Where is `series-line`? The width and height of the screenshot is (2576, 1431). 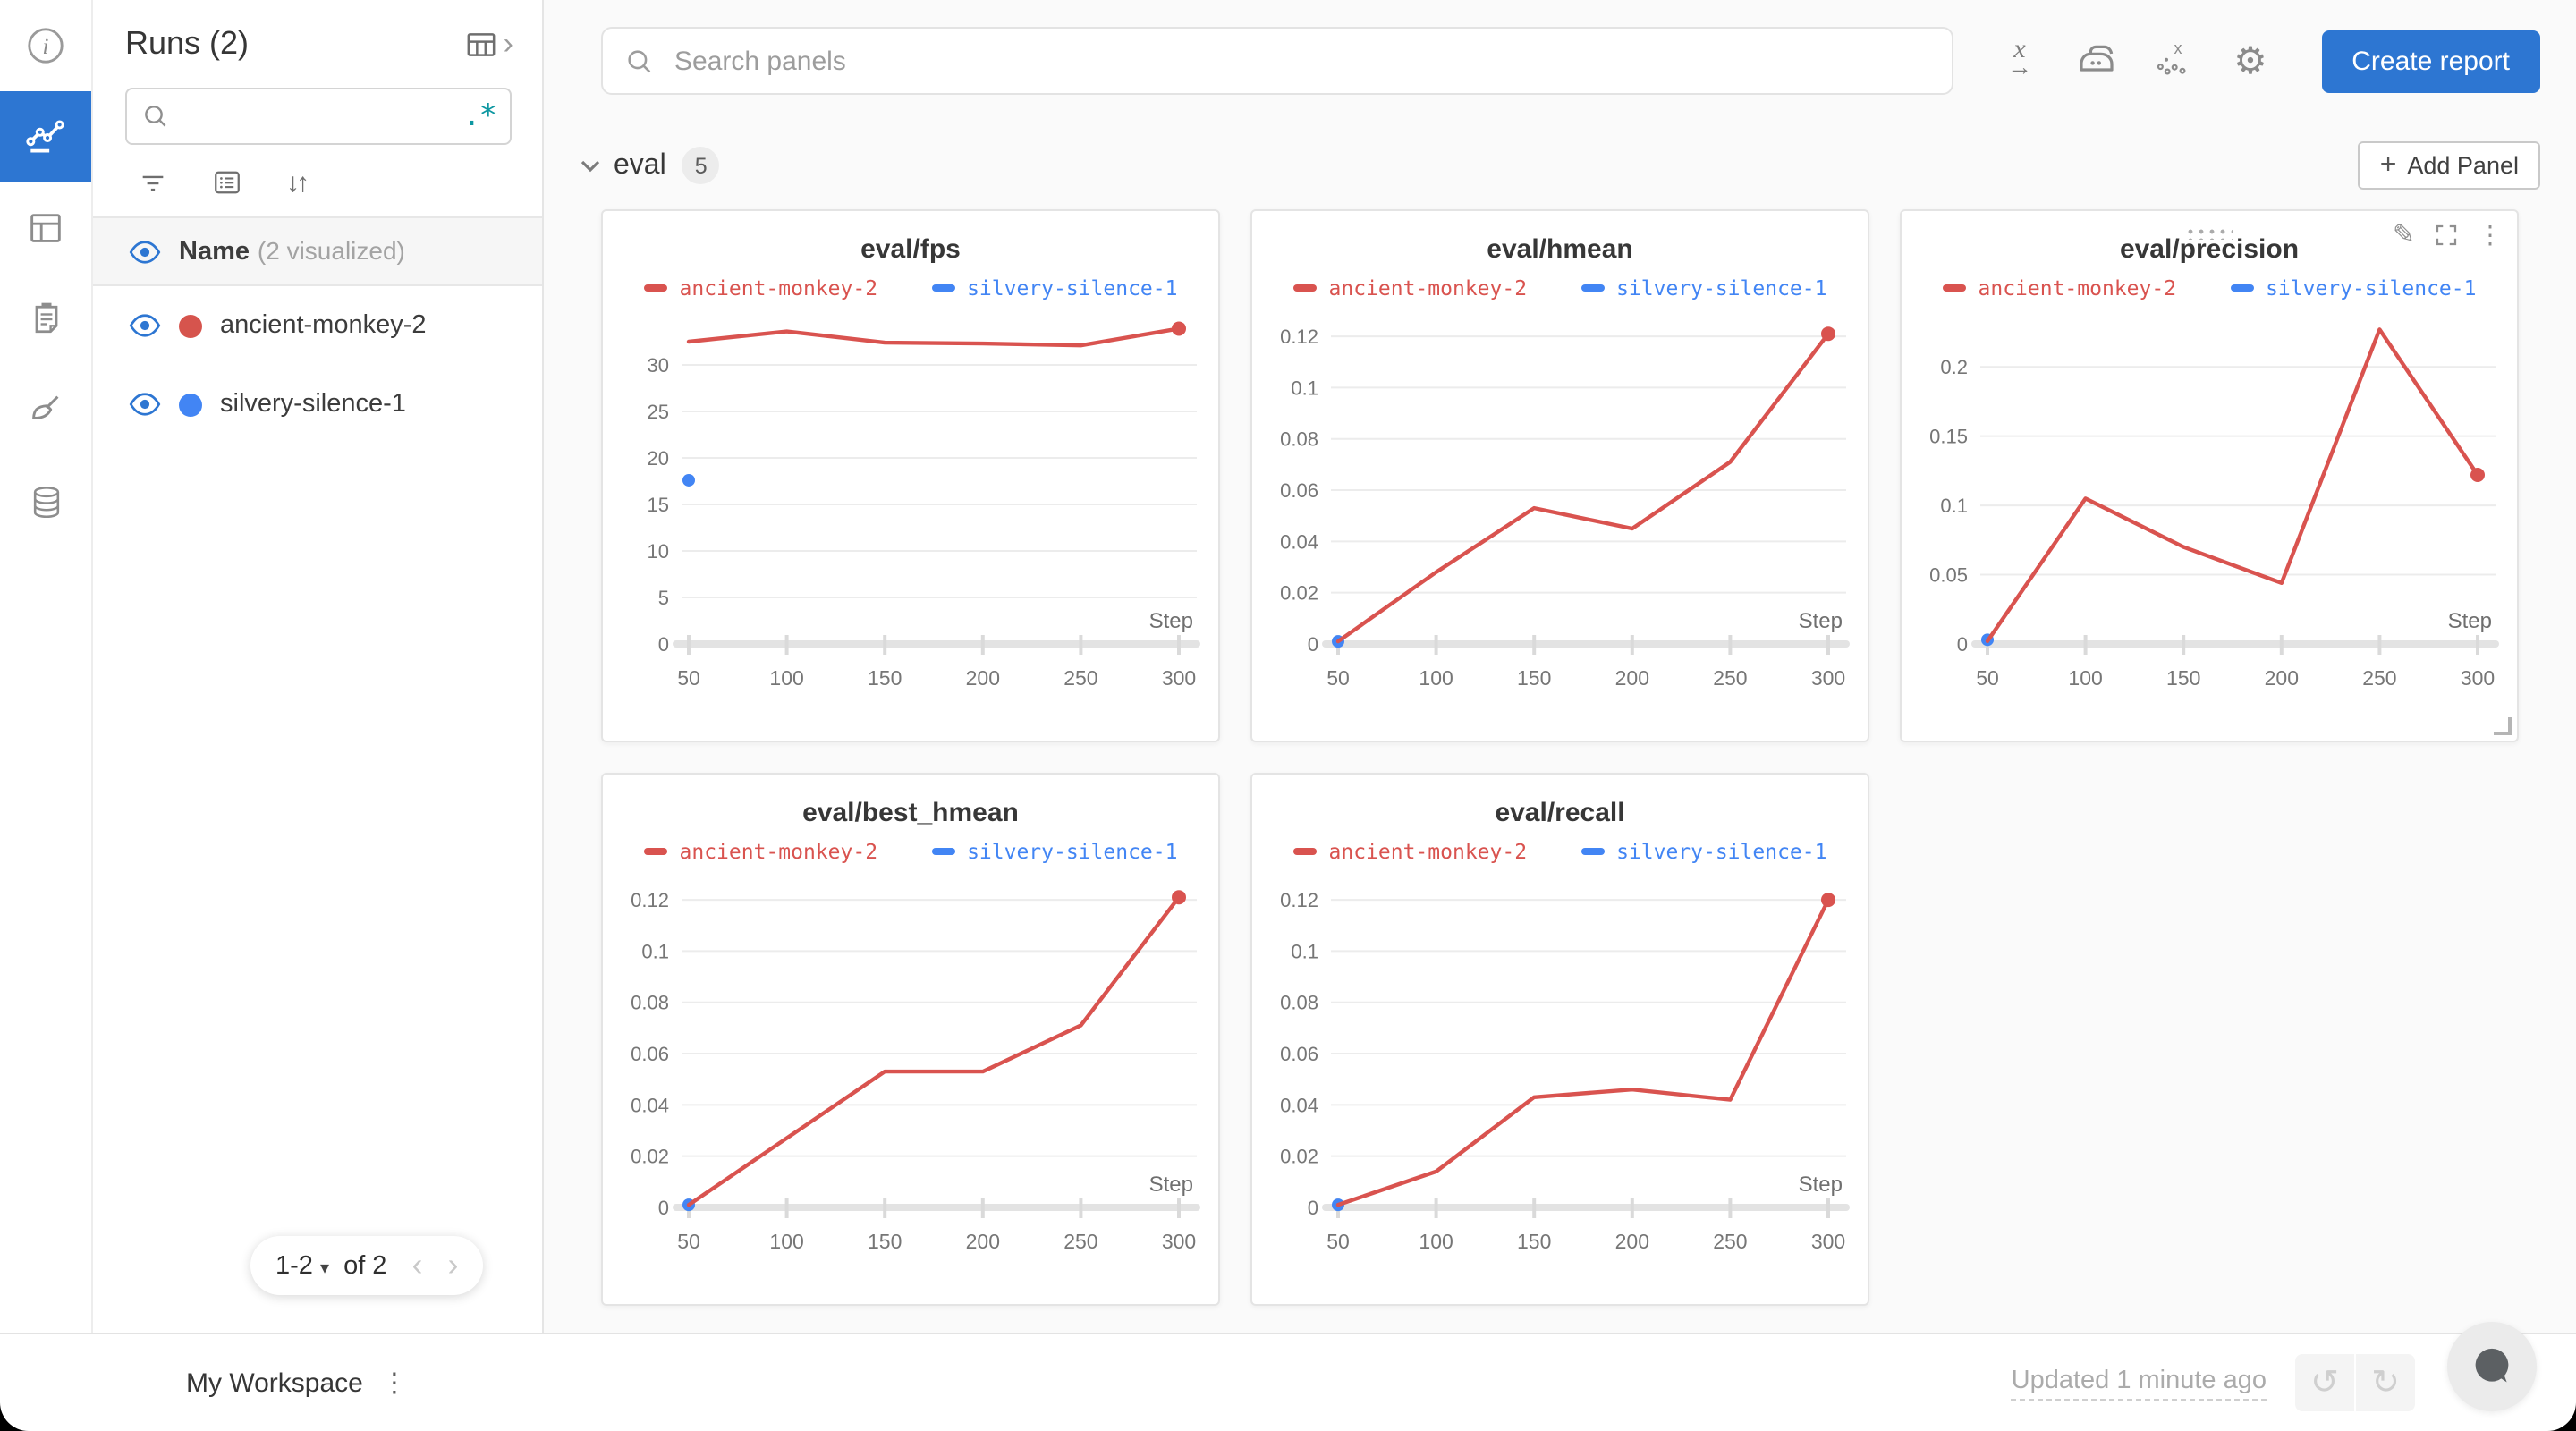
series-line is located at coordinates (2232, 485).